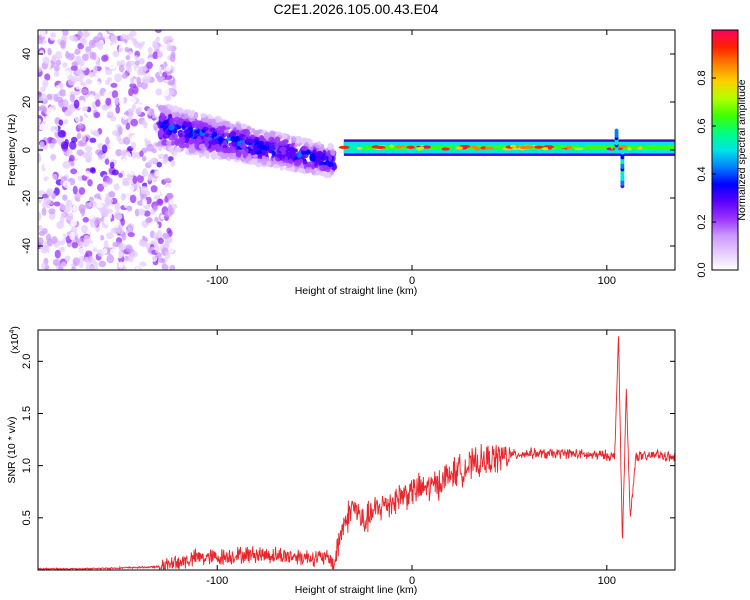 Image resolution: width=750 pixels, height=600 pixels. I want to click on snr-y-multiplier-exp: 4, so click(12, 331).